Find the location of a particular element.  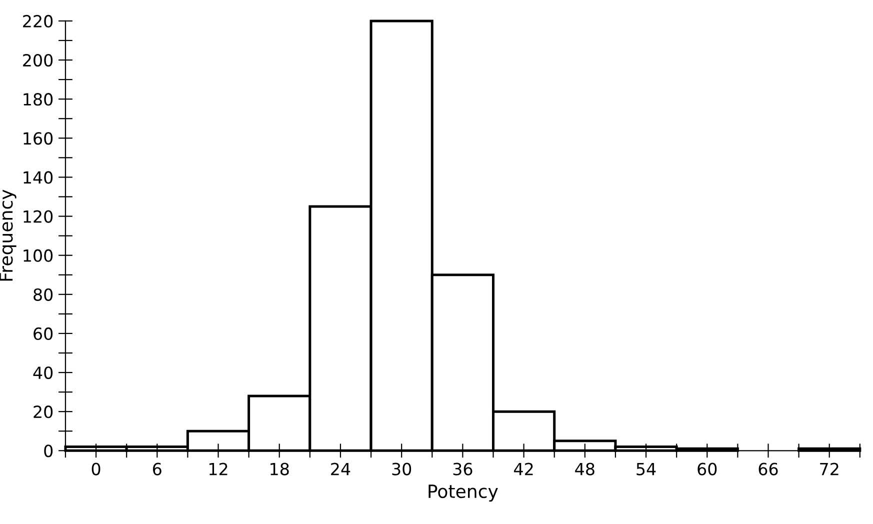

x-tick-label: 60 is located at coordinates (707, 469).